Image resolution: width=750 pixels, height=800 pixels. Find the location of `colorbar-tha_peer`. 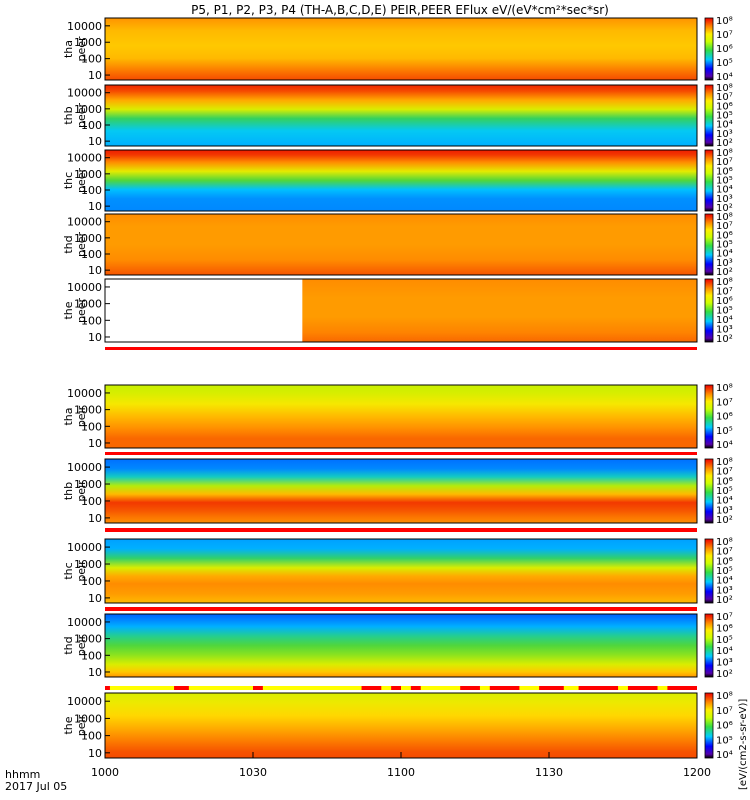

colorbar-tha_peer is located at coordinates (709, 49).